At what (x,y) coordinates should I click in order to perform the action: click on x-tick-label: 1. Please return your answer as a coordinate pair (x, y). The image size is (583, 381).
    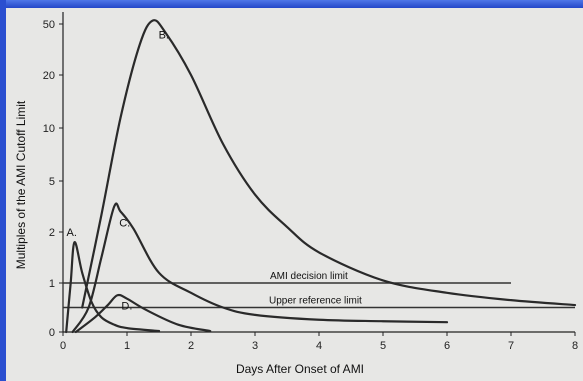
    Looking at the image, I should click on (127, 346).